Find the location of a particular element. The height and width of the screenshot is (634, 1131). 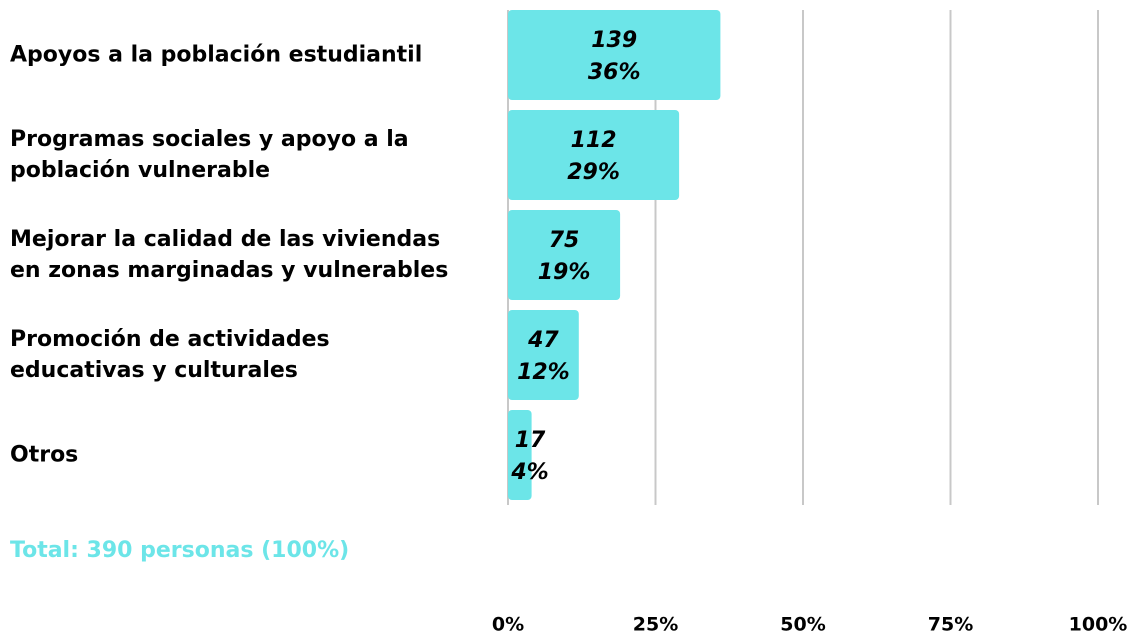

total-annotation: Total: 390 personas (100%) is located at coordinates (180, 550).